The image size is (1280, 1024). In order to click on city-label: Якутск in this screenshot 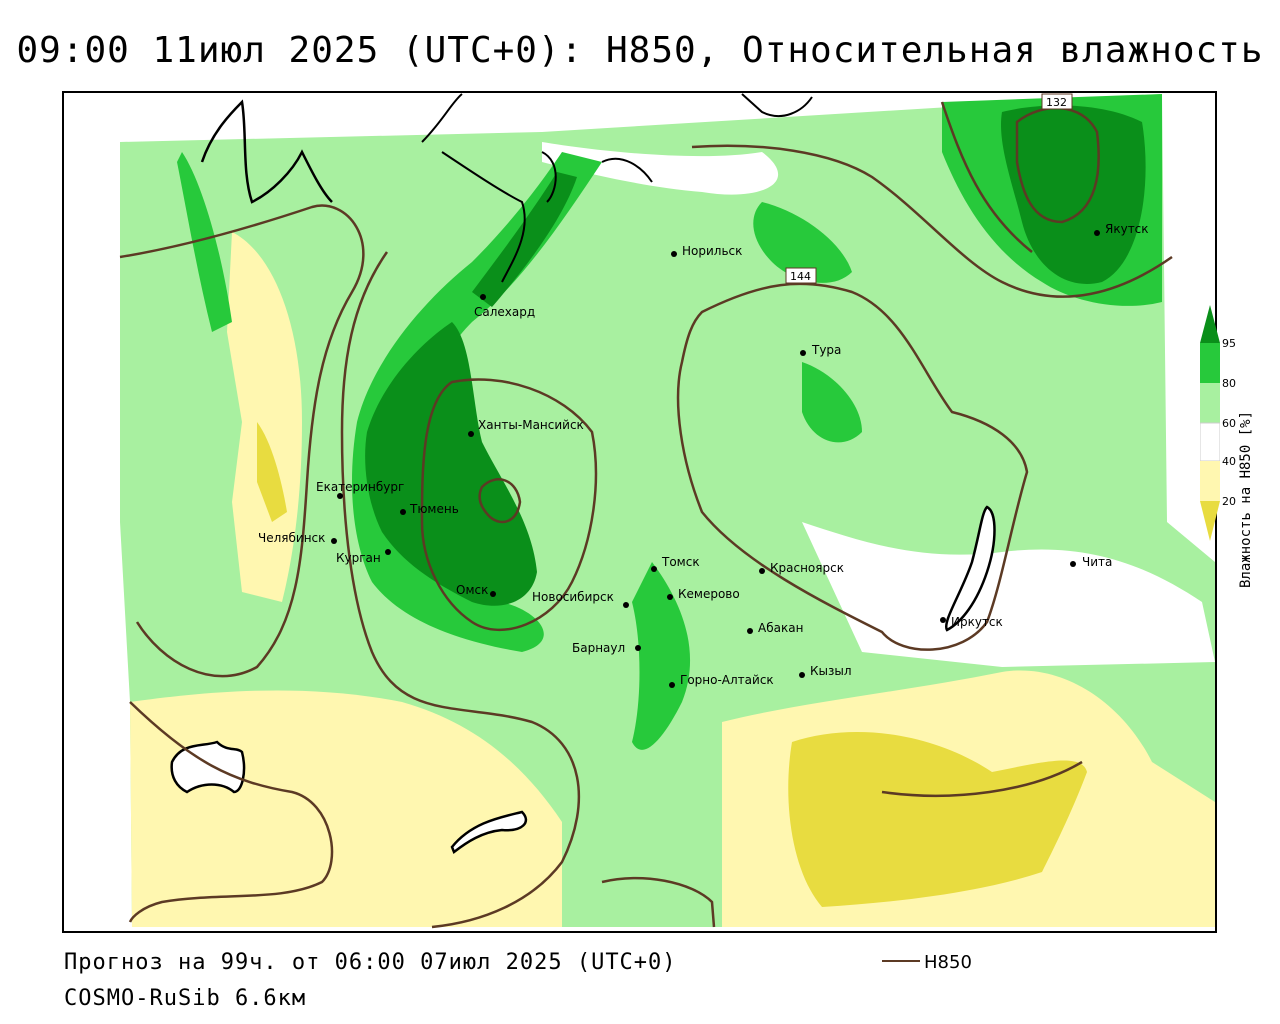, I will do `click(1127, 229)`.